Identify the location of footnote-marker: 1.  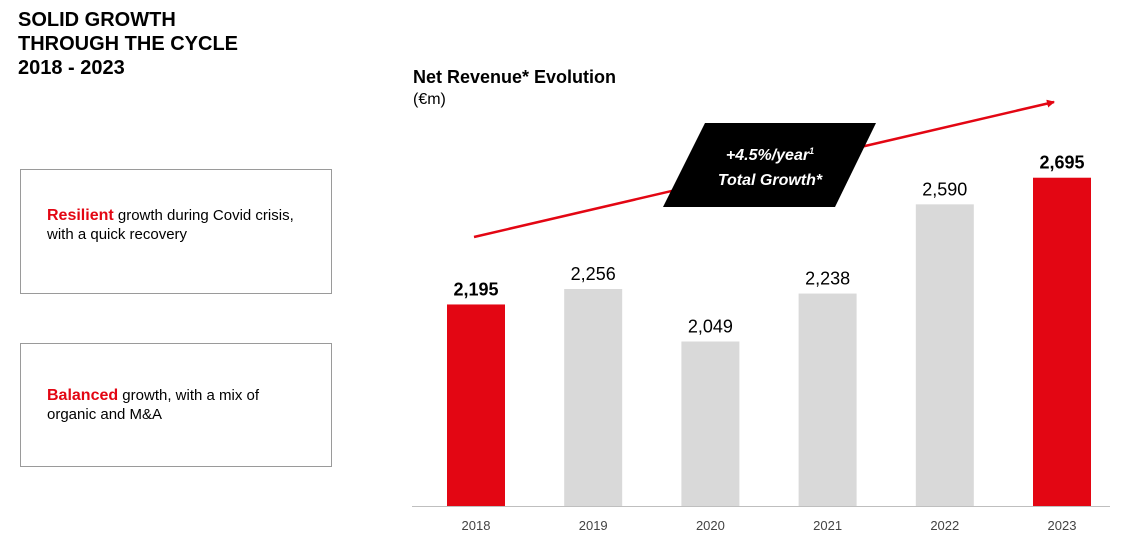
(811, 151).